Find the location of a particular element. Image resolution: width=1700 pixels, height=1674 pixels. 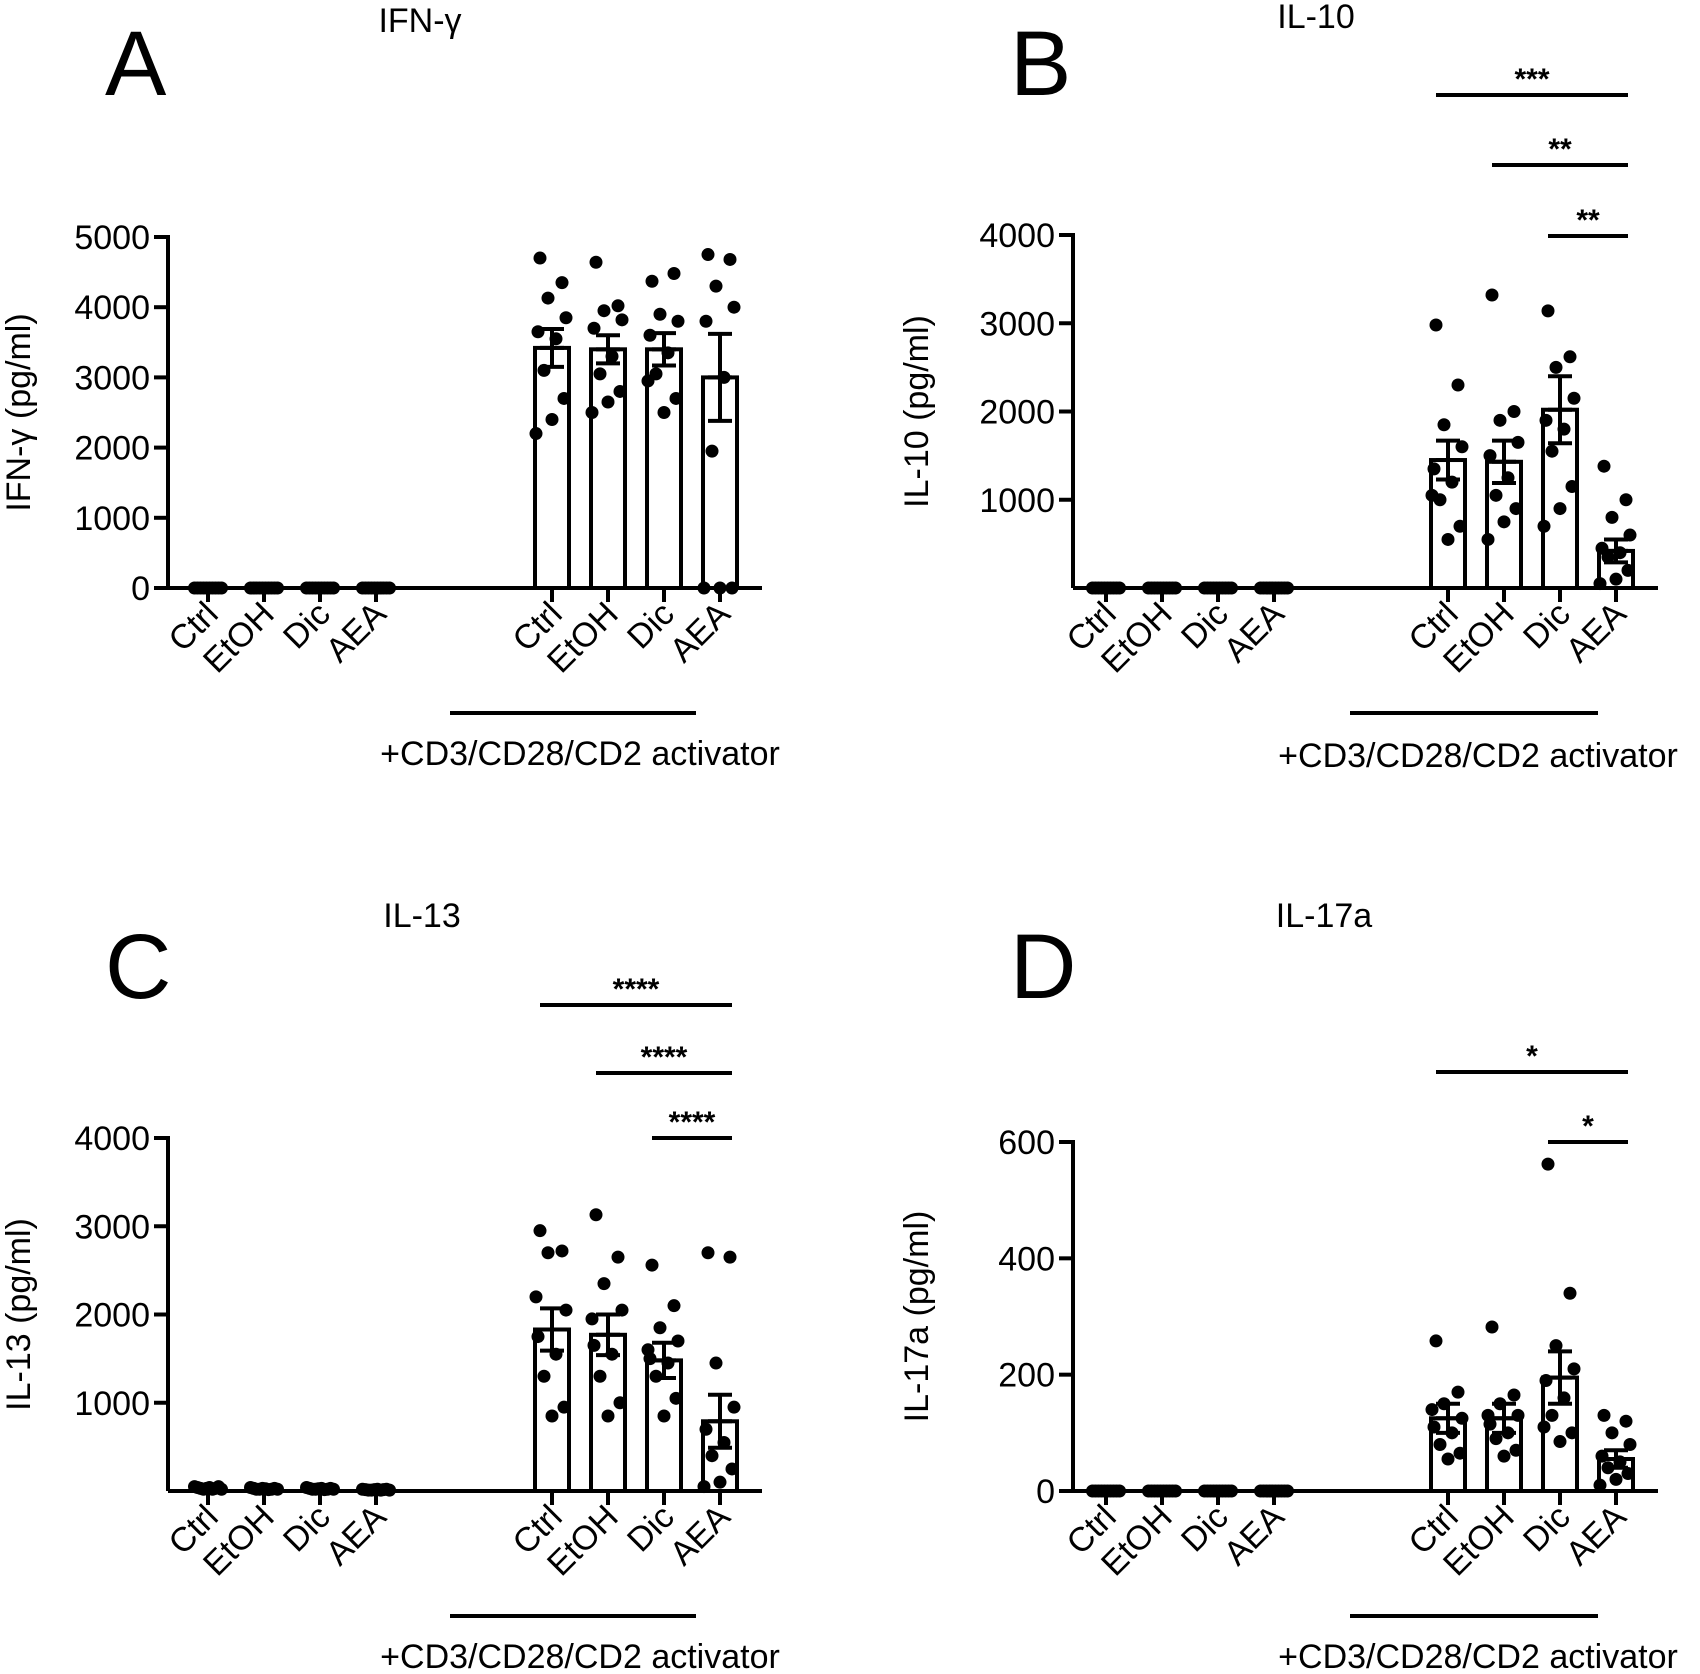

y-tick-label: 400 is located at coordinates (1026, 1259).